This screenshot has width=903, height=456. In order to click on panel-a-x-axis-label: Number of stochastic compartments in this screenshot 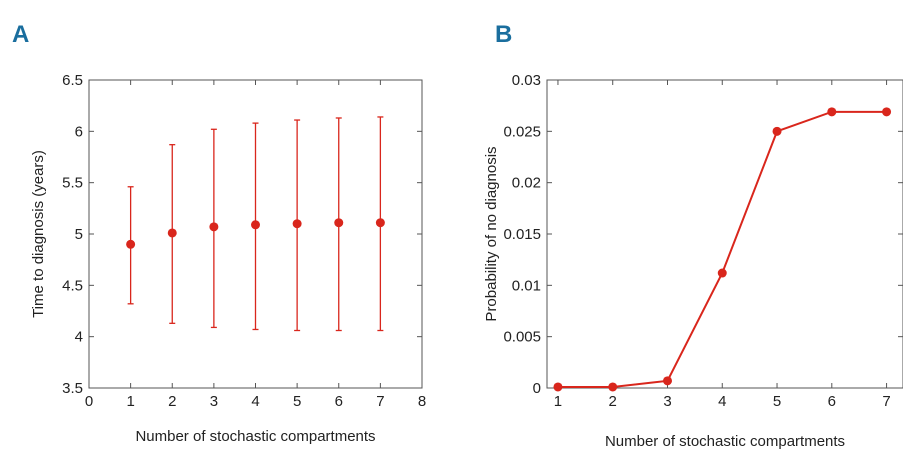, I will do `click(255, 436)`.